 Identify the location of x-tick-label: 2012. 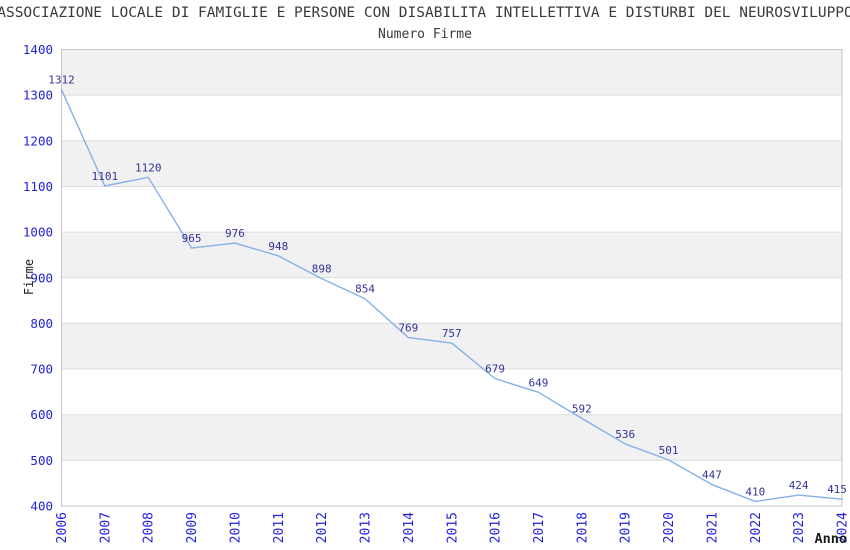
(322, 527).